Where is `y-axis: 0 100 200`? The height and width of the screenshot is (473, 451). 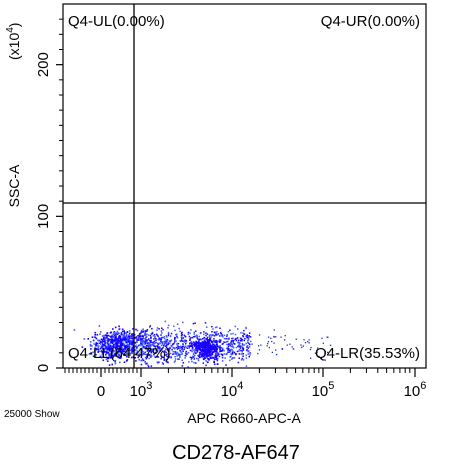
y-axis: 0 100 200 is located at coordinates (49, 195).